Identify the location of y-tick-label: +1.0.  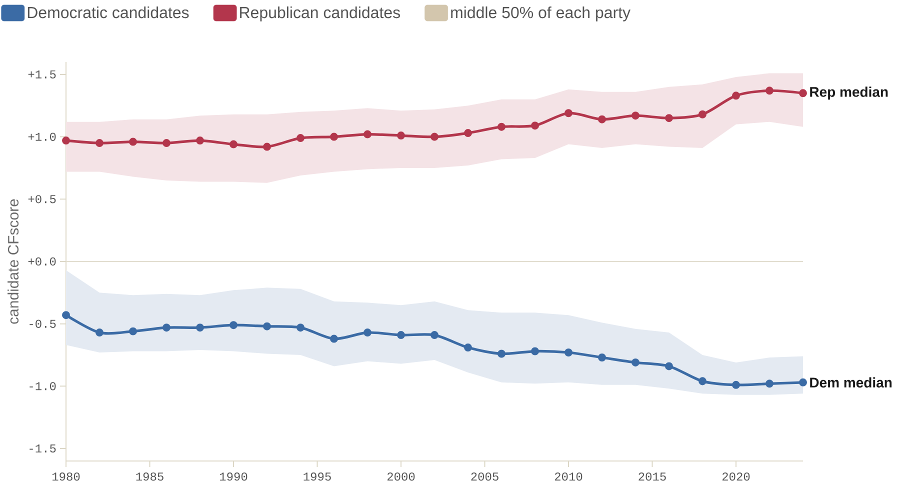
(42, 136).